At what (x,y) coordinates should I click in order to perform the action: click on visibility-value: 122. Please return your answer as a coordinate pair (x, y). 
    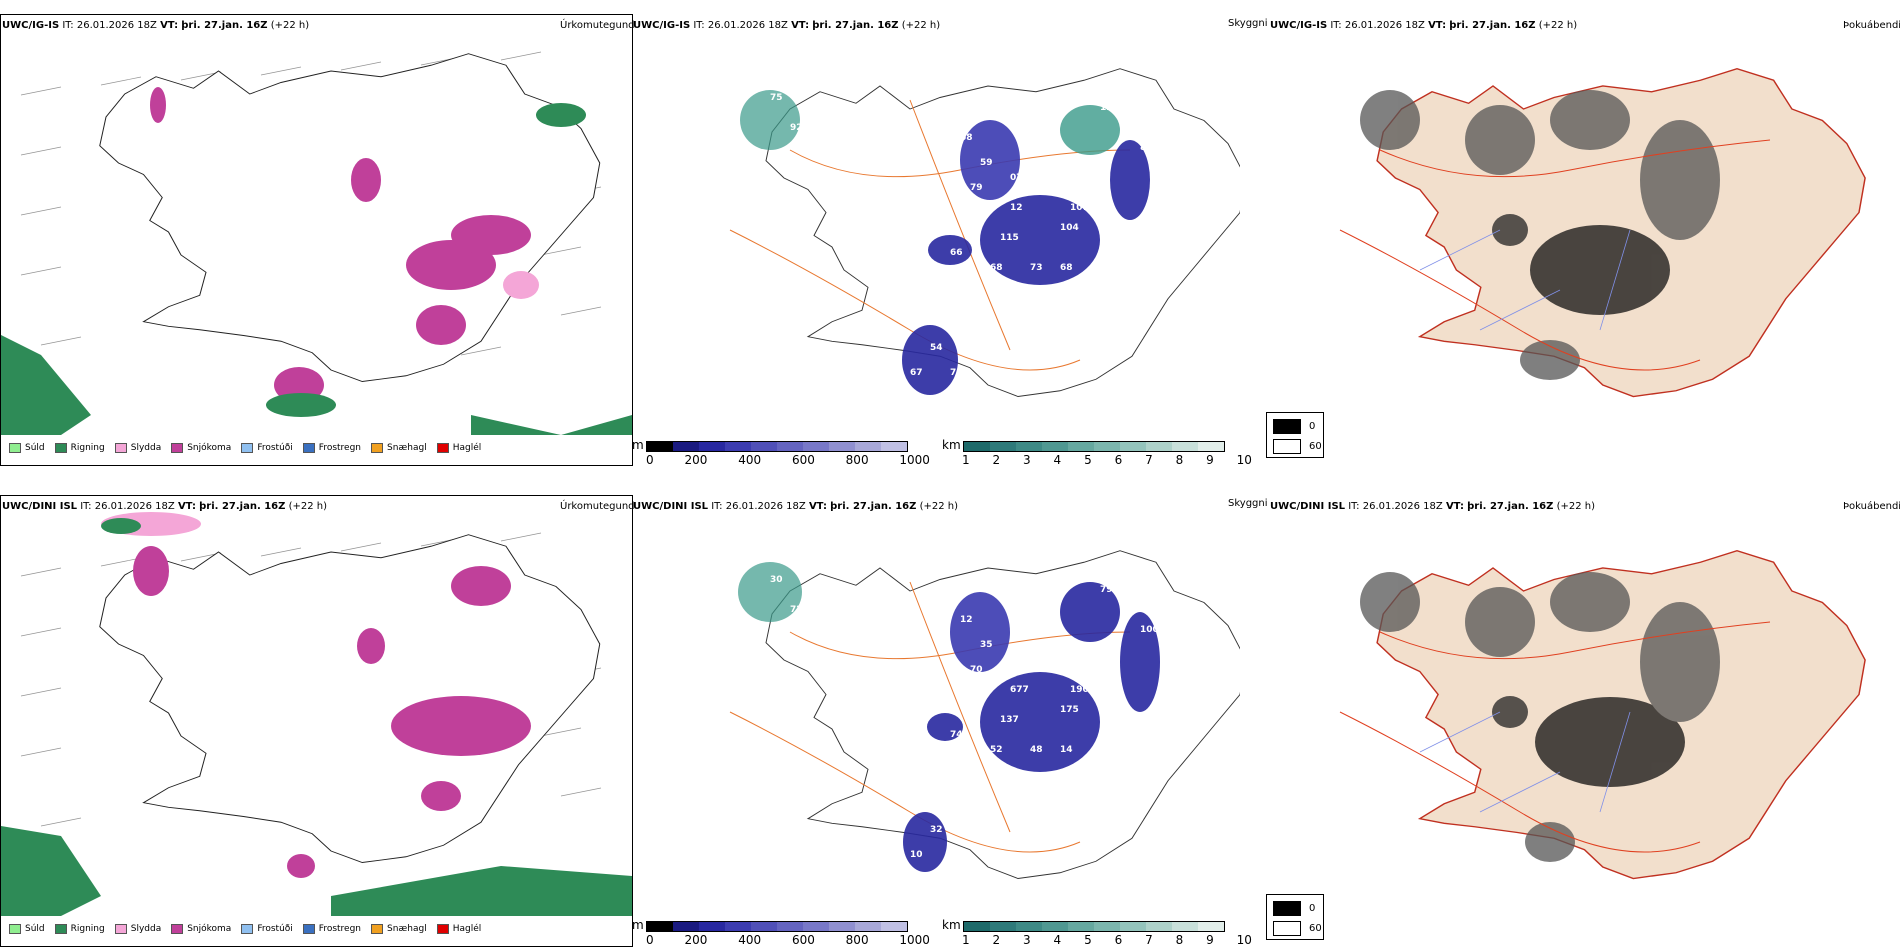
    Looking at the image, I should click on (1129, 760).